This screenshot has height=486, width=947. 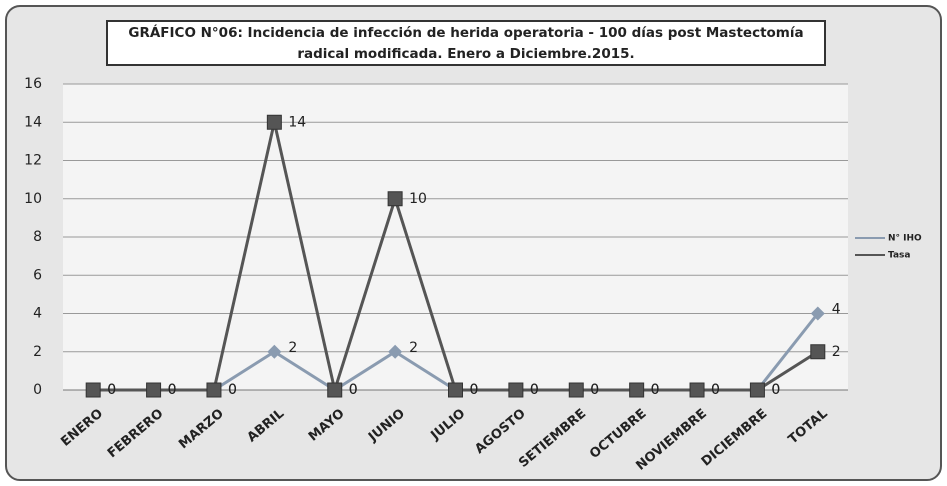 I want to click on legend-label: Tasa, so click(x=899, y=256).